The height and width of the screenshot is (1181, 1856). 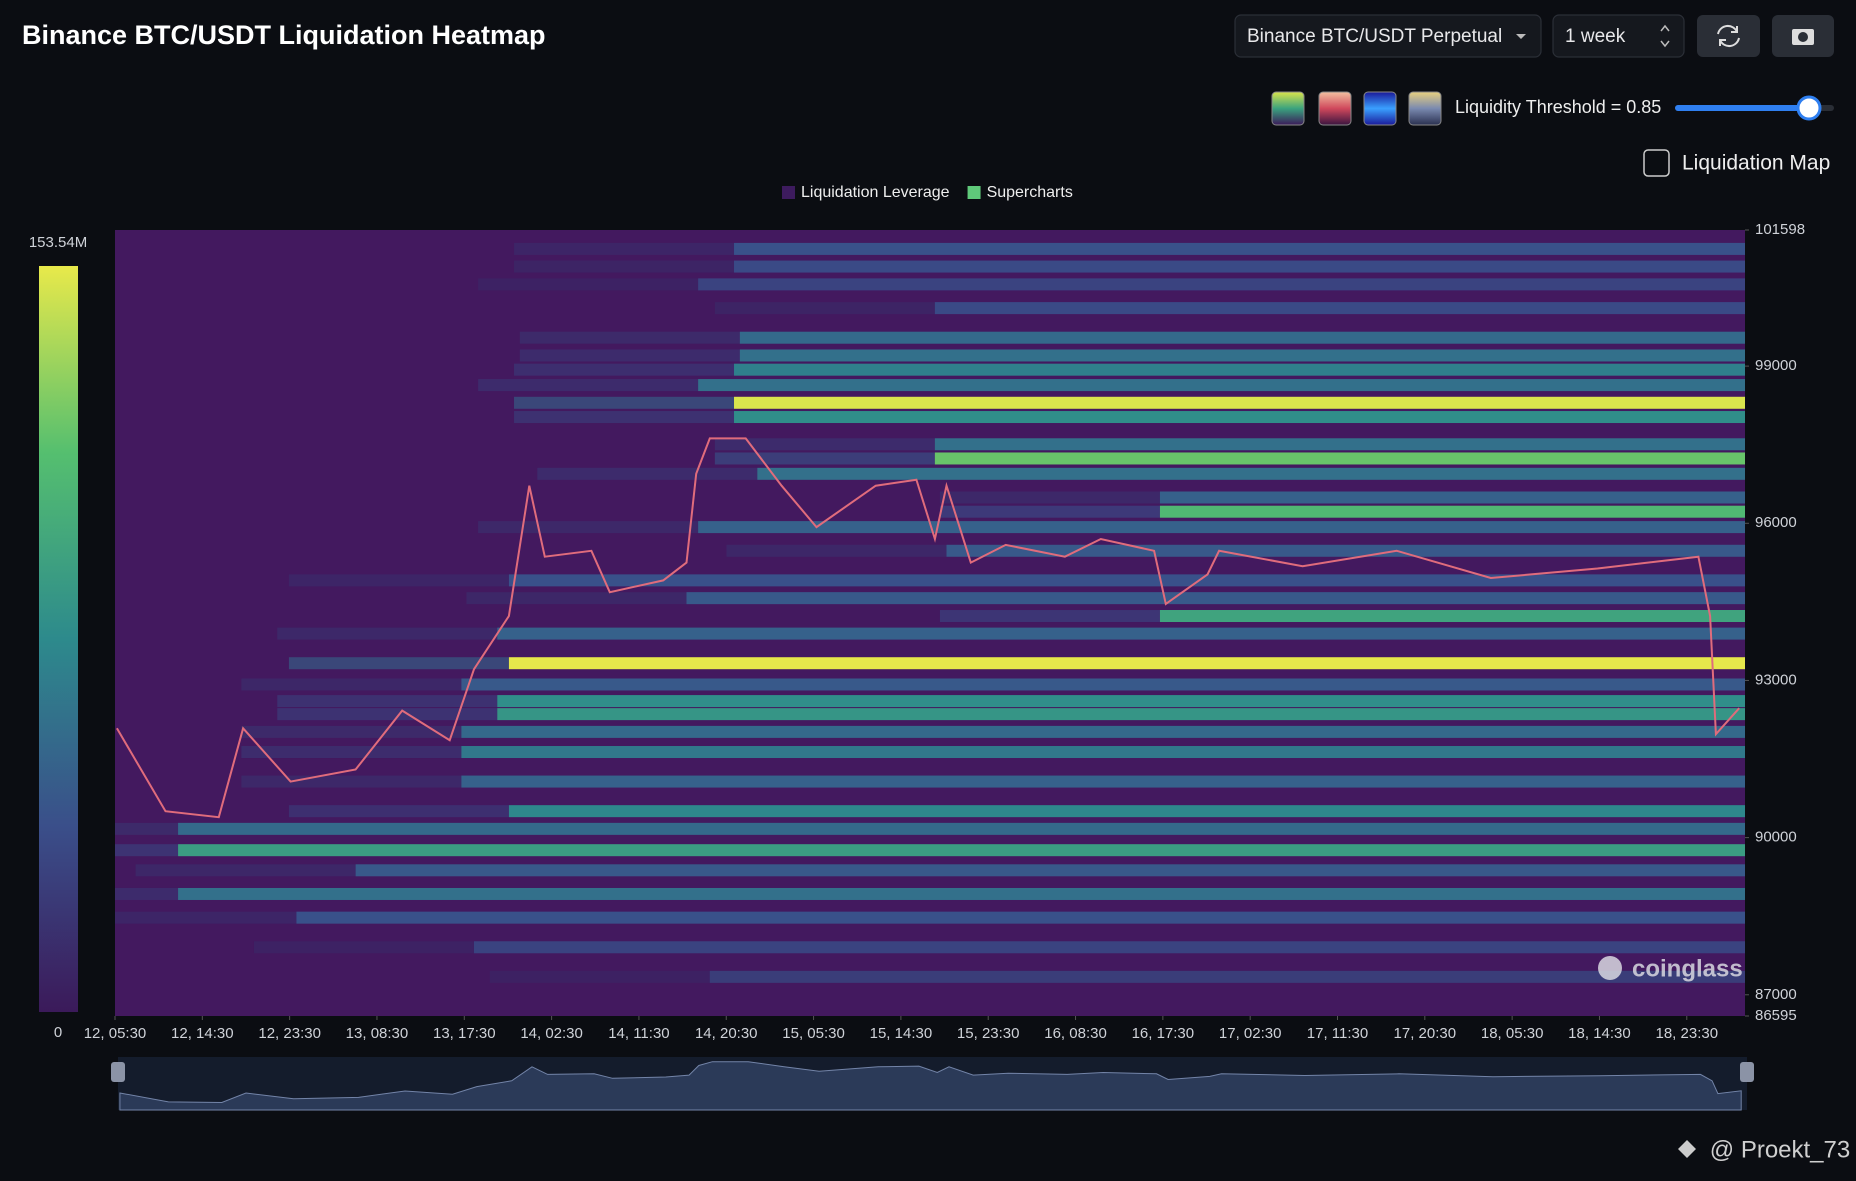 What do you see at coordinates (1595, 36) in the screenshot?
I see `period-label: 1 week` at bounding box center [1595, 36].